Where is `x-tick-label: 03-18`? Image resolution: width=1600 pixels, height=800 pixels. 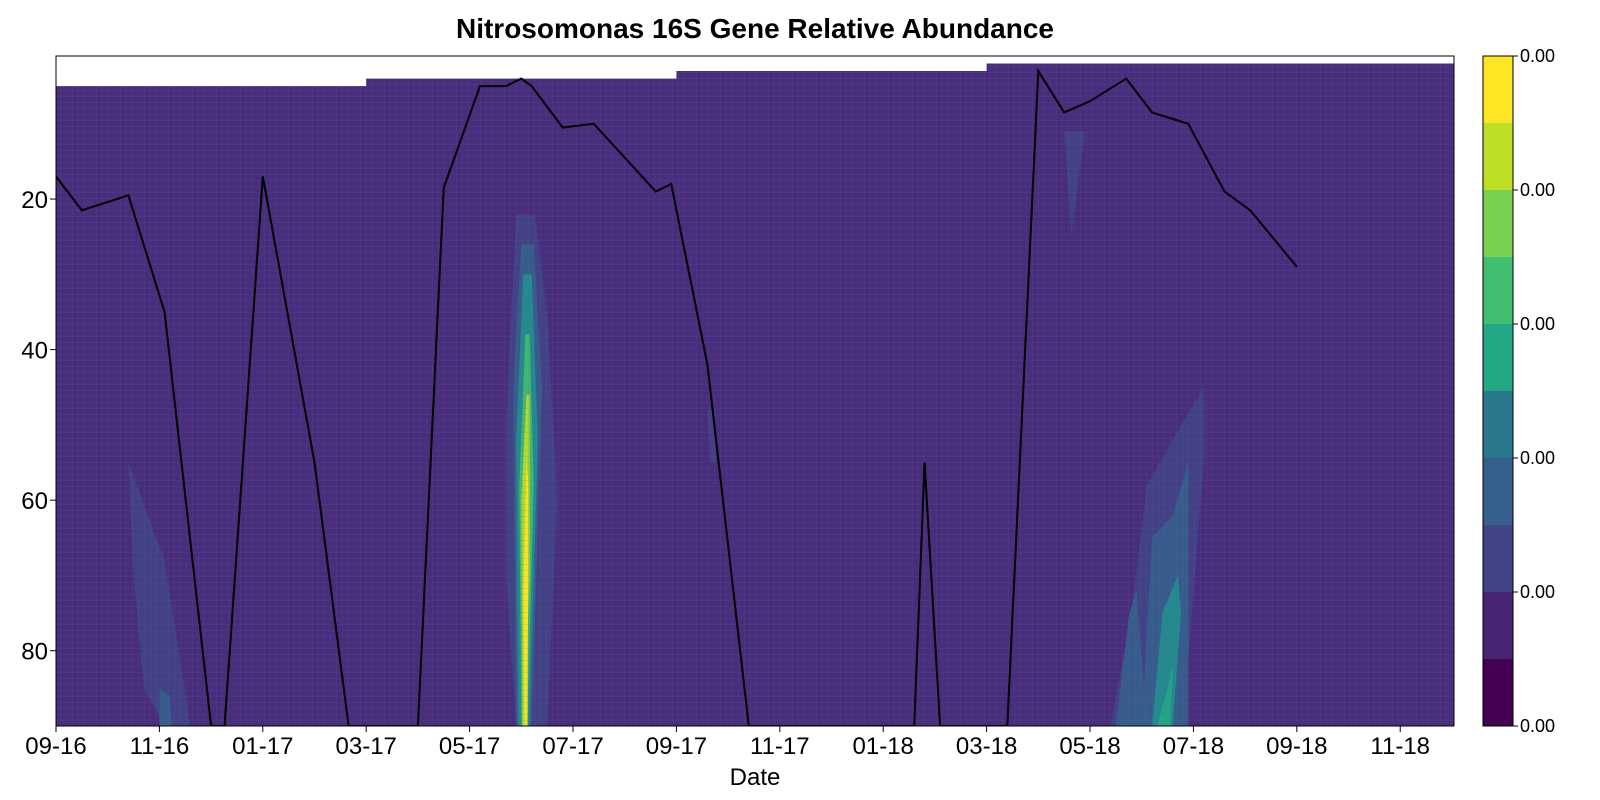 x-tick-label: 03-18 is located at coordinates (986, 746).